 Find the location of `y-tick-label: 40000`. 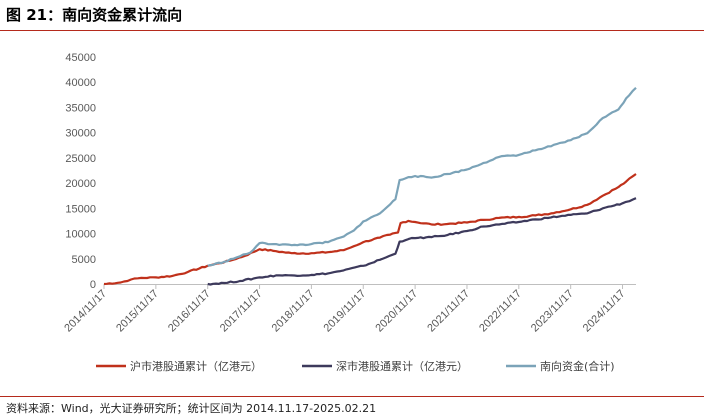

y-tick-label: 40000 is located at coordinates (80, 83).